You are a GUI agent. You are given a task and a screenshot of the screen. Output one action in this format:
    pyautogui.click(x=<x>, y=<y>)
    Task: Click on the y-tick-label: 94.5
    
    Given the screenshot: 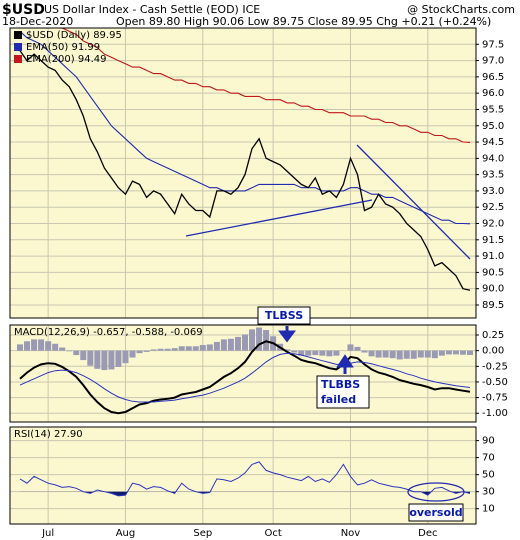 What is the action you would take?
    pyautogui.click(x=493, y=142)
    